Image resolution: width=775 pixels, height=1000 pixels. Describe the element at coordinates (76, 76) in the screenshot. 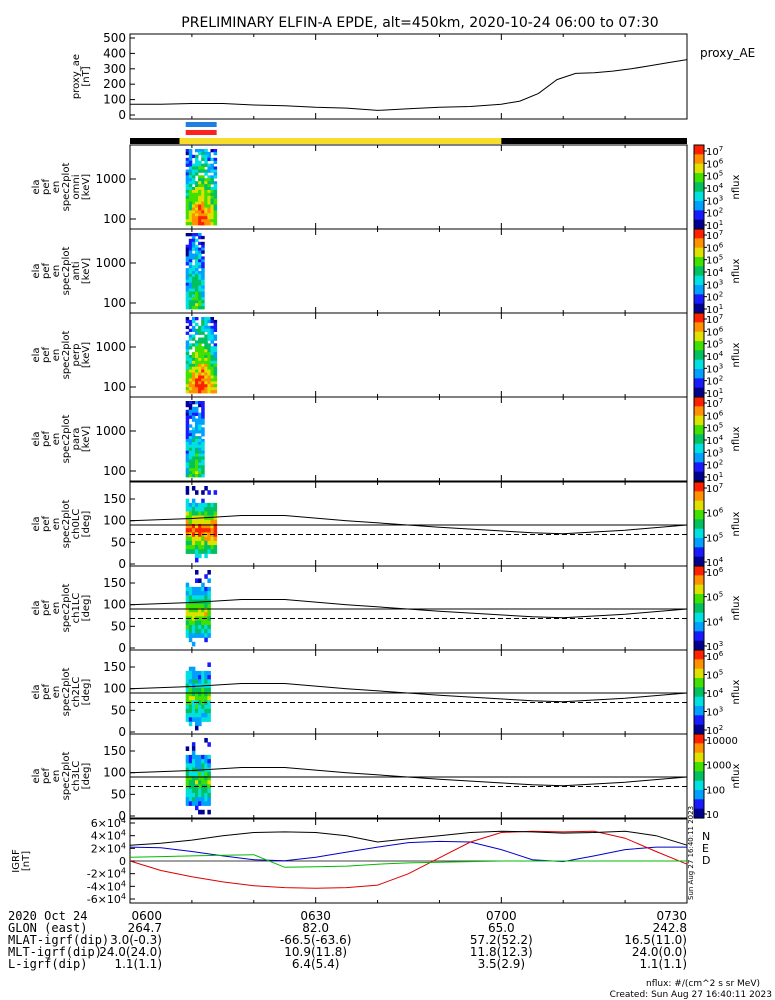

I see `ylabel-line: proxy_ae` at that location.